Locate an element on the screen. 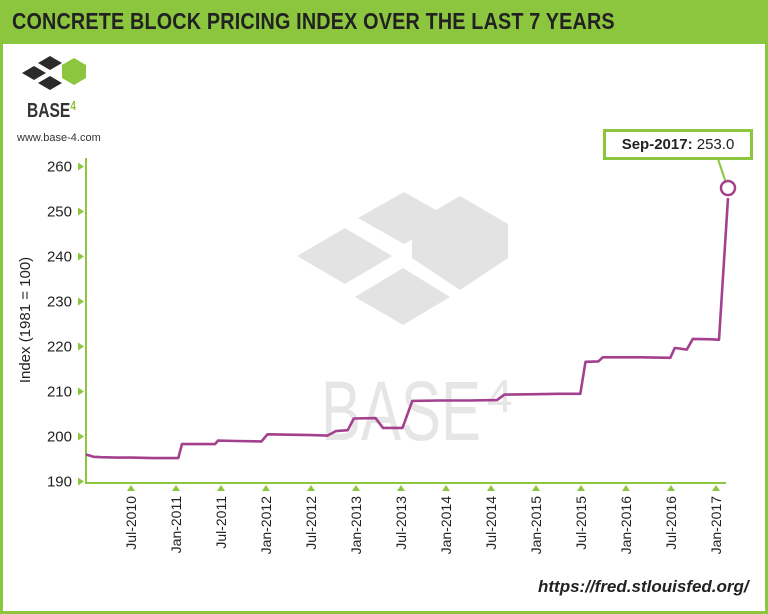  x-tick: Jan-2013 is located at coordinates (356, 519).